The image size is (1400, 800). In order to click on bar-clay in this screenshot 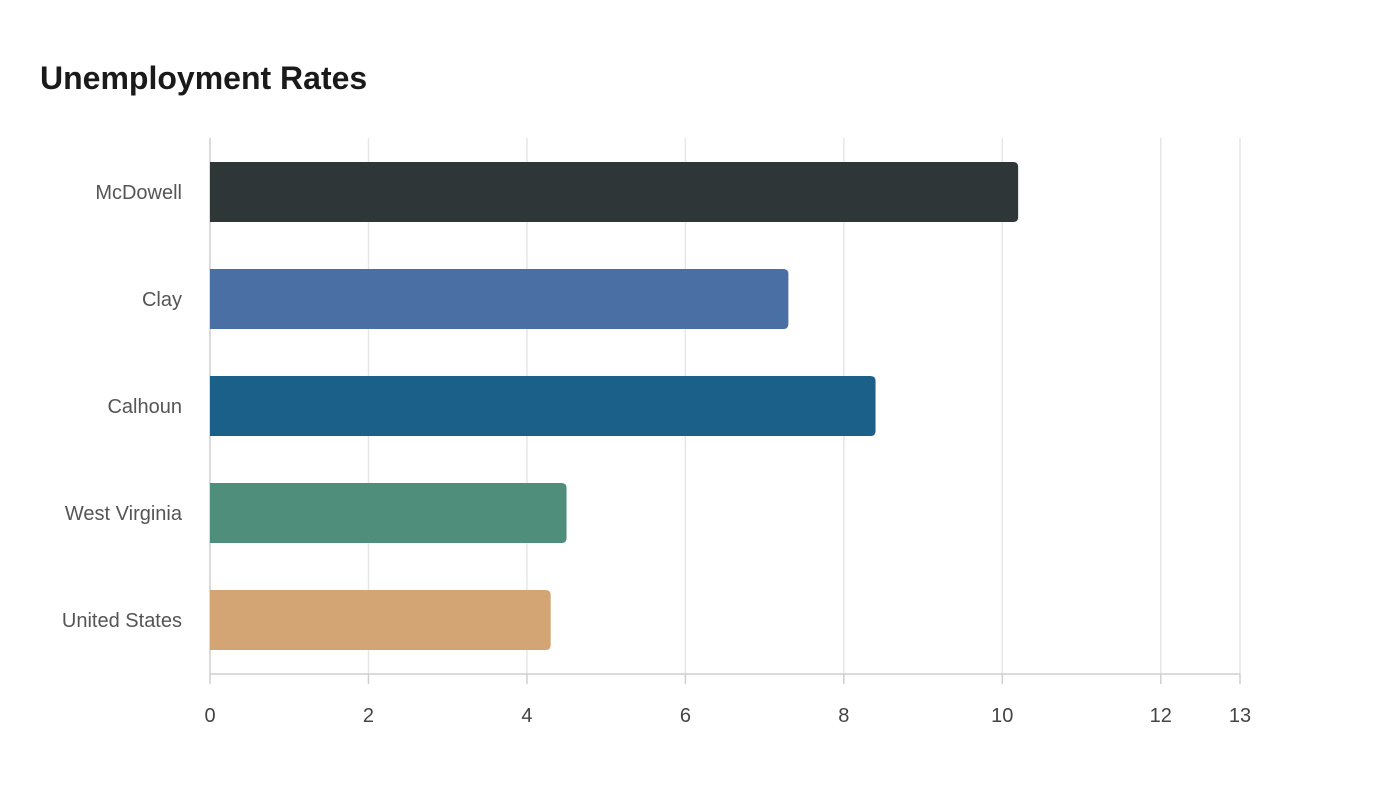, I will do `click(499, 299)`.